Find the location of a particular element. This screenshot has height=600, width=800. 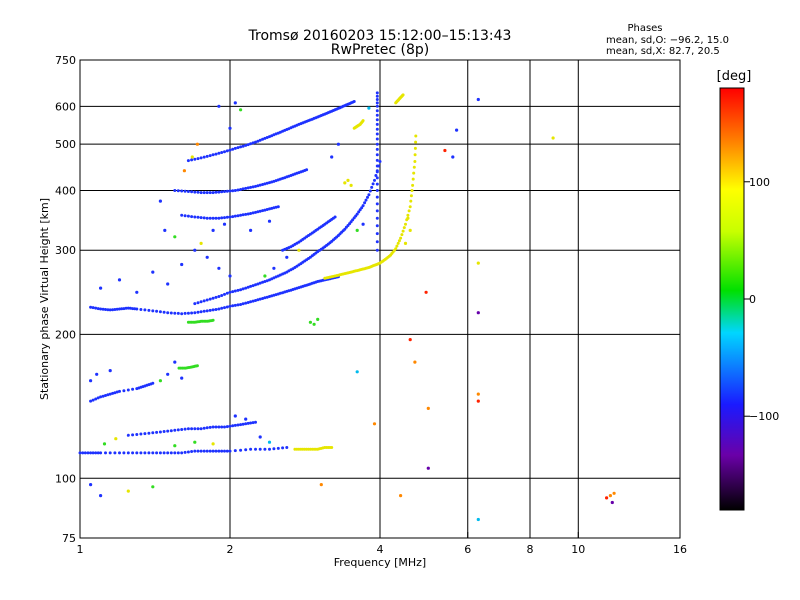

y-tick-label: 200 is located at coordinates (65, 334).